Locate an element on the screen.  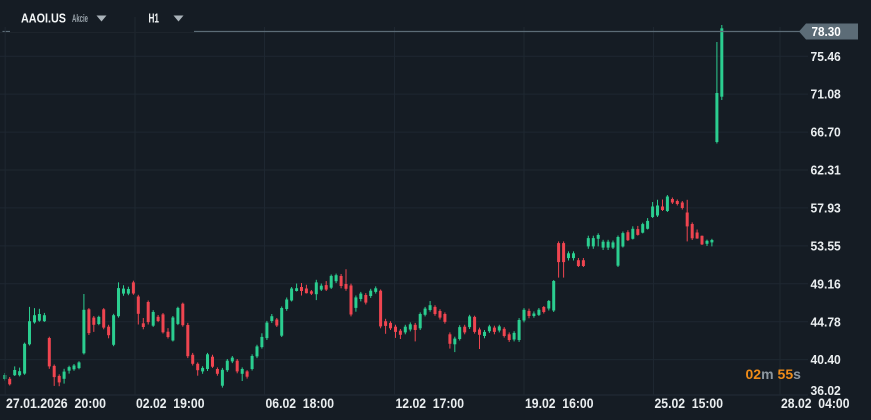
svg-text: AAOI.US is located at coordinates (43, 18).